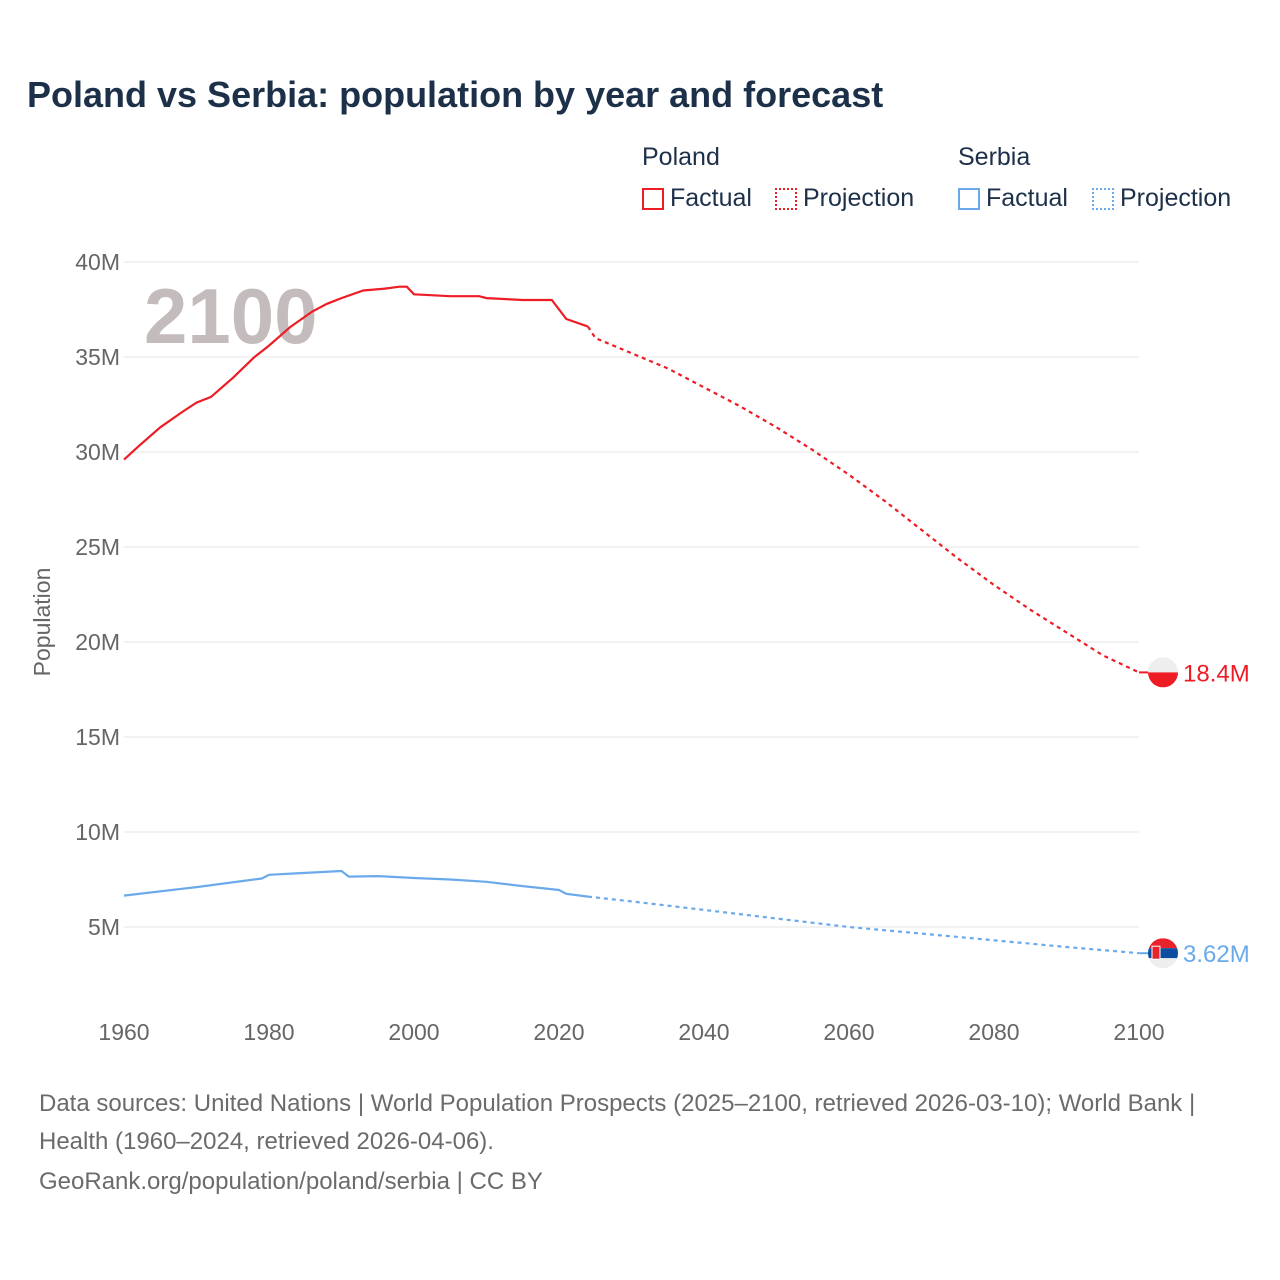  I want to click on x-tick-label: 2080, so click(993, 1032).